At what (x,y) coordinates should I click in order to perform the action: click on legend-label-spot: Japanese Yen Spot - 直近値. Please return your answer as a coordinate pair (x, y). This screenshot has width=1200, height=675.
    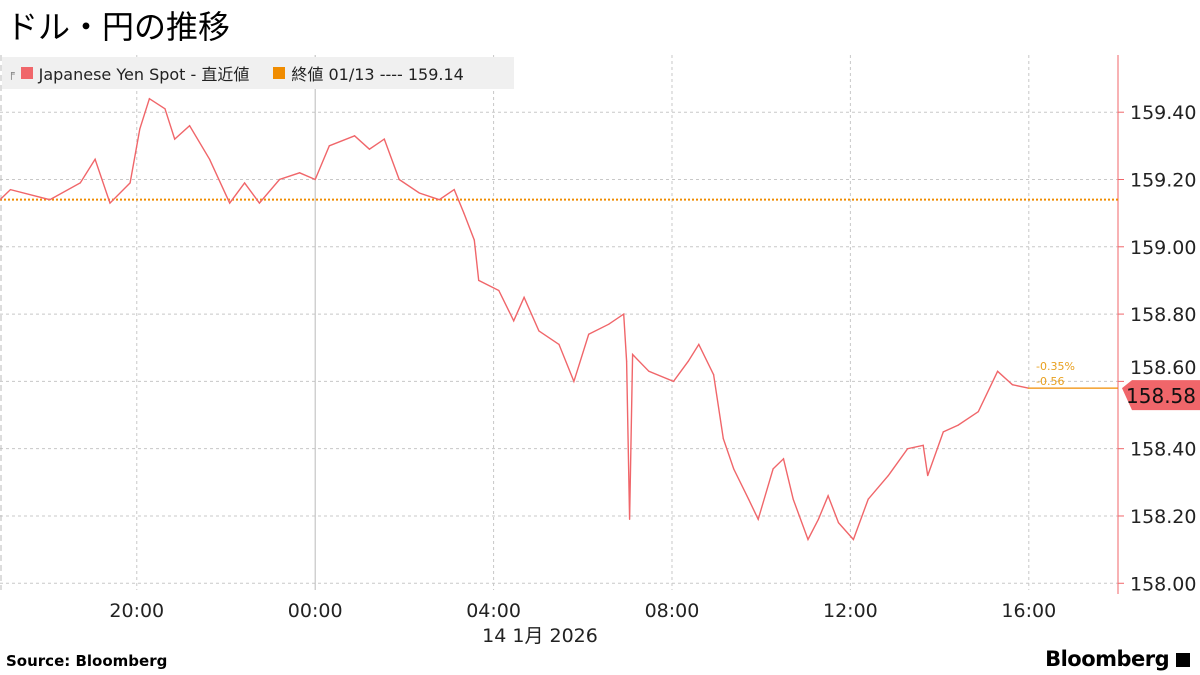
    Looking at the image, I should click on (144, 74).